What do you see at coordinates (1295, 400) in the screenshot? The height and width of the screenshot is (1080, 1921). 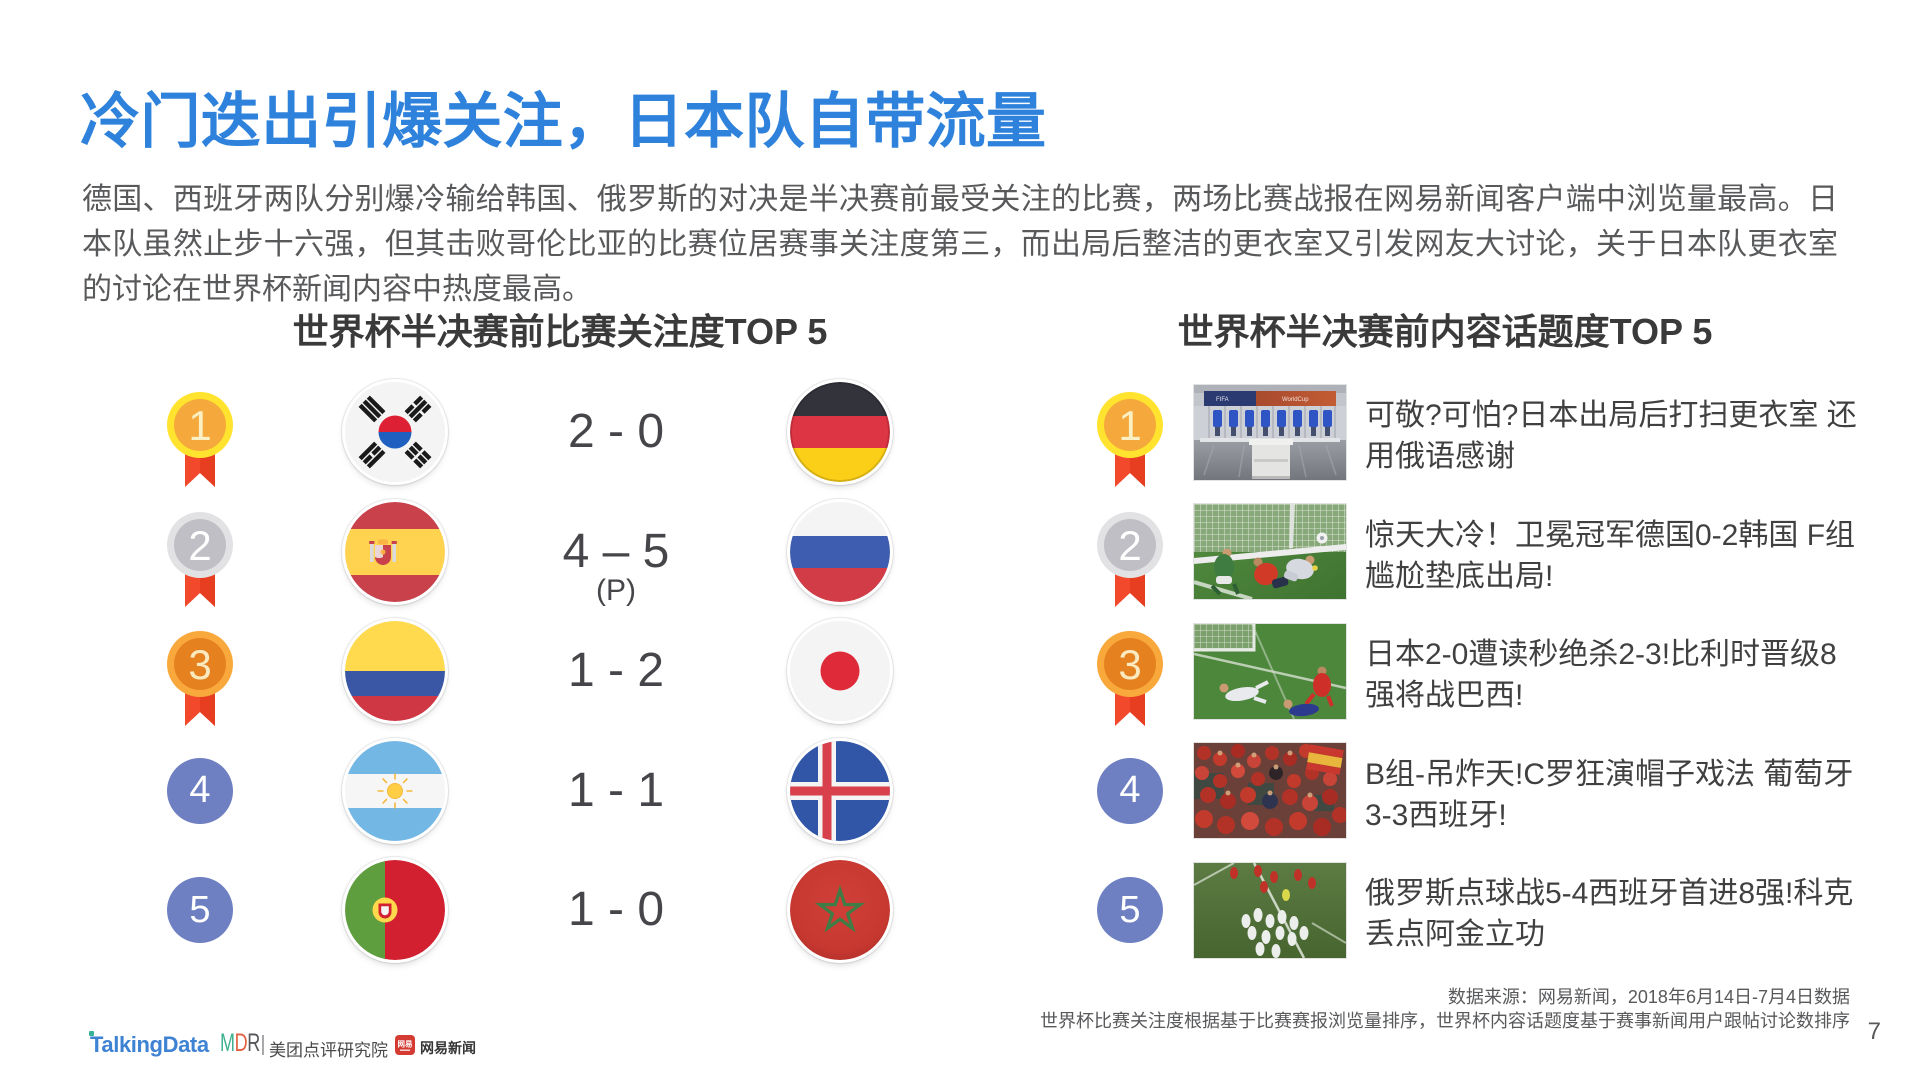 I see `svg-text: WorldCup` at bounding box center [1295, 400].